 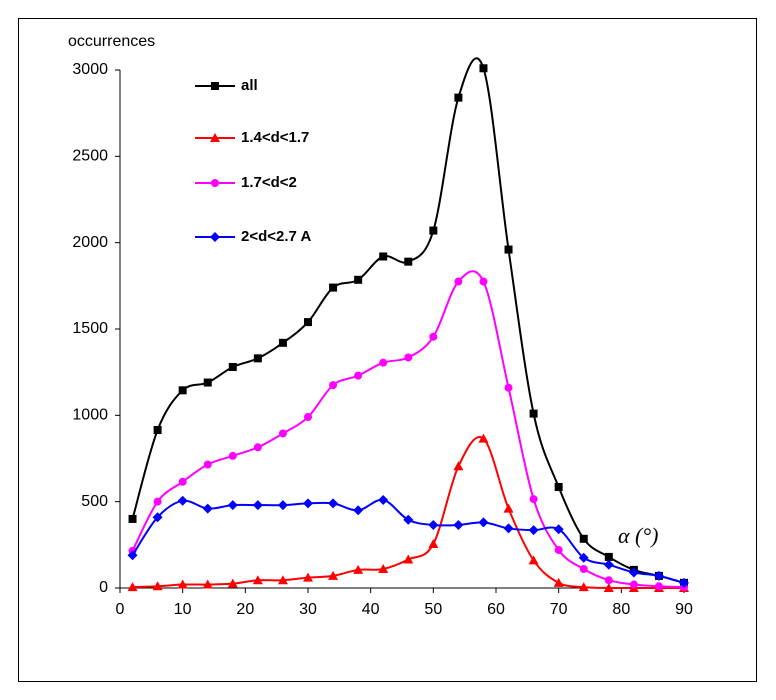 What do you see at coordinates (371, 609) in the screenshot?
I see `x-tick-label: 40` at bounding box center [371, 609].